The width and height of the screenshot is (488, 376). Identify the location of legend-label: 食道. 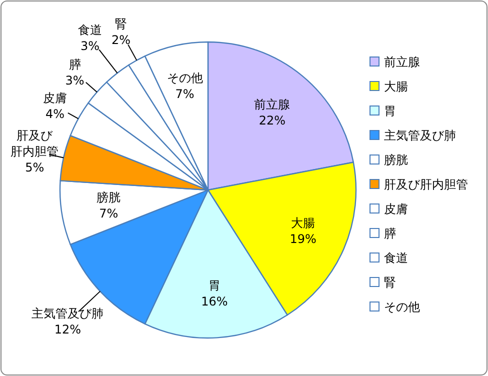
(396, 258).